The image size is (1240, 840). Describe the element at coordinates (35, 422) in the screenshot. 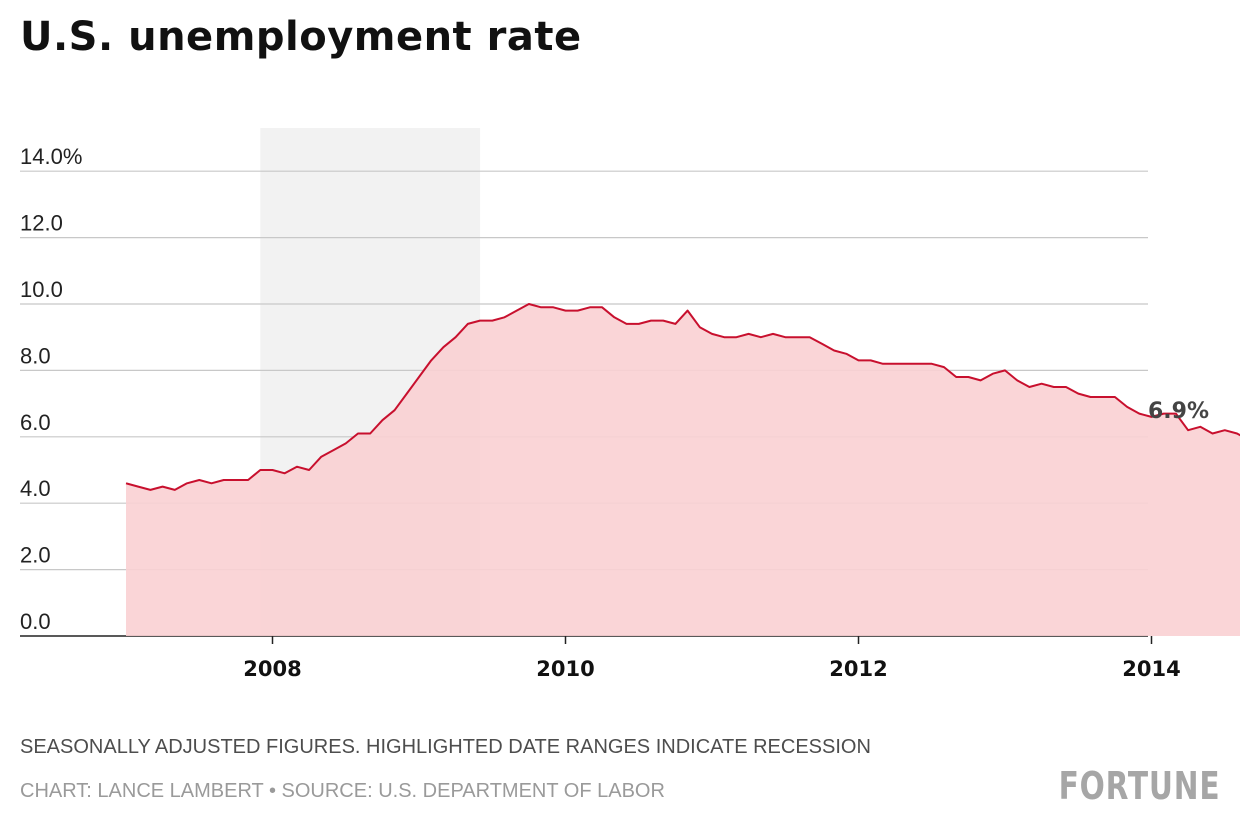

I see `y-tick-label: 6.0` at that location.